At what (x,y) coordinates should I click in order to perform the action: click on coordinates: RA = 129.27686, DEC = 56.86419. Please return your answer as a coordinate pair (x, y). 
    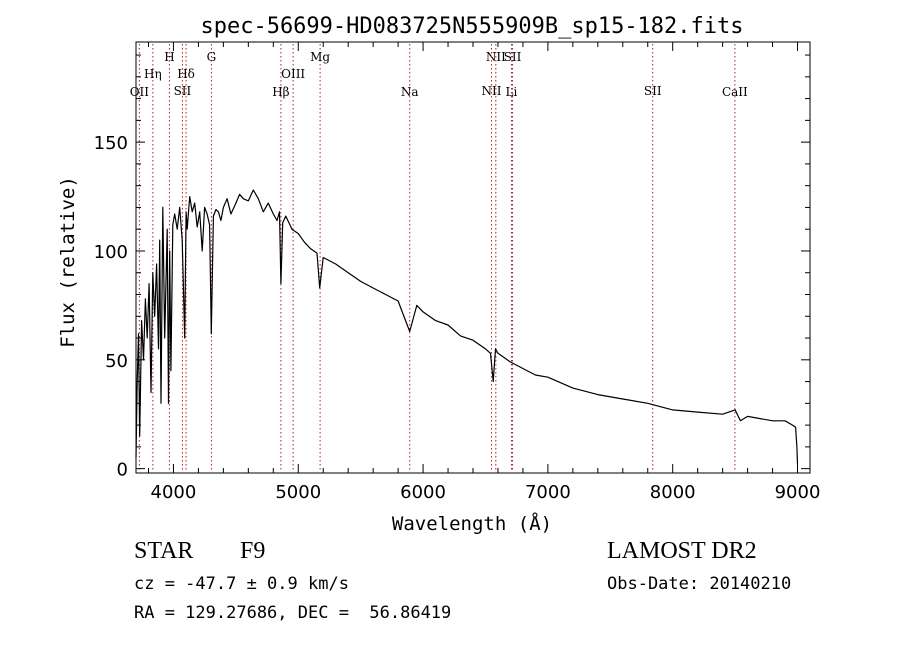
    Looking at the image, I should click on (293, 613).